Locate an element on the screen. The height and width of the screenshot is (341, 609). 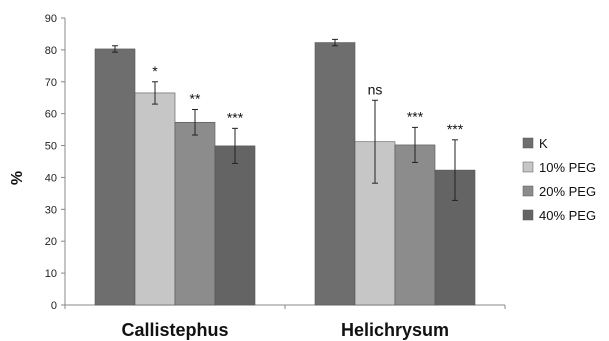
y-tick-label: 40 is located at coordinates (51, 178).